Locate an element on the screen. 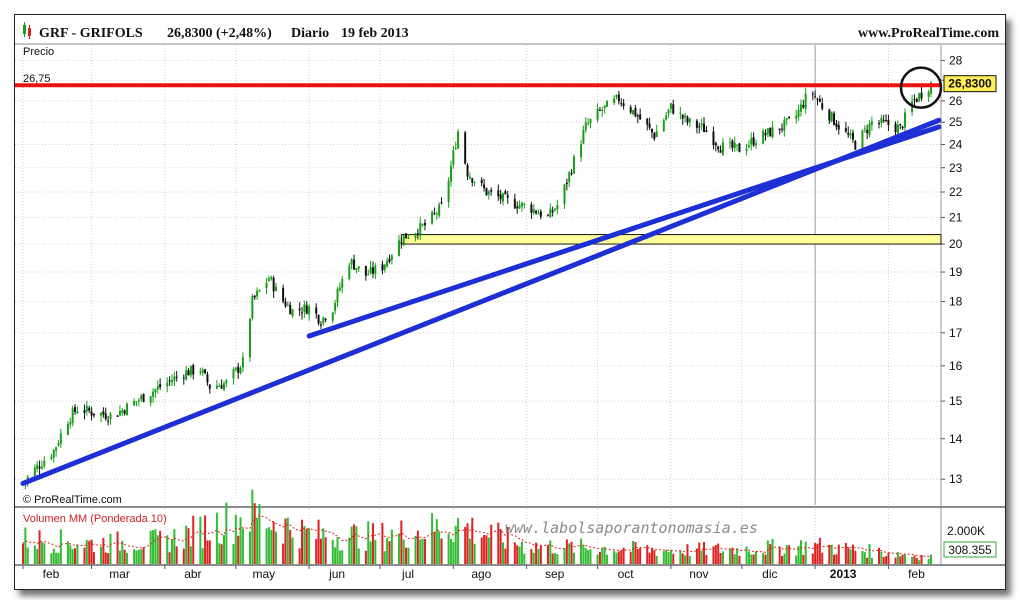  candle-logo-icon is located at coordinates (27, 30).